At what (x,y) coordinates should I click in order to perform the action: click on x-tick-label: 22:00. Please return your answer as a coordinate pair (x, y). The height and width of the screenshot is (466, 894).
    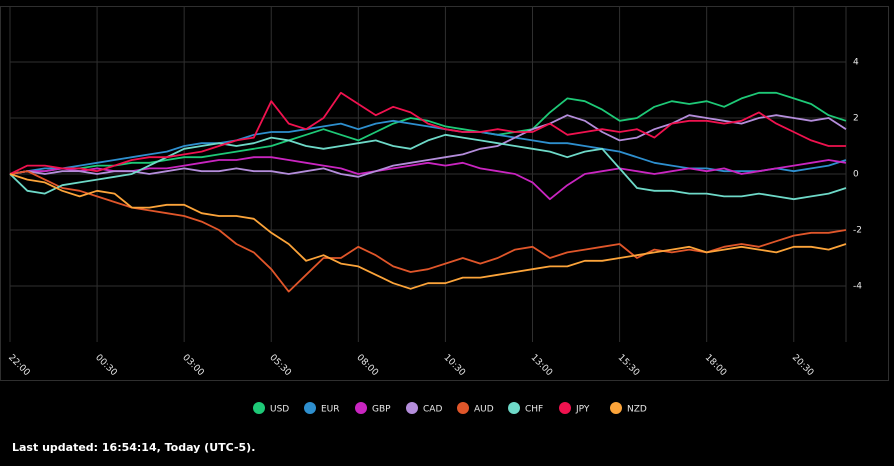
    Looking at the image, I should click on (19, 366).